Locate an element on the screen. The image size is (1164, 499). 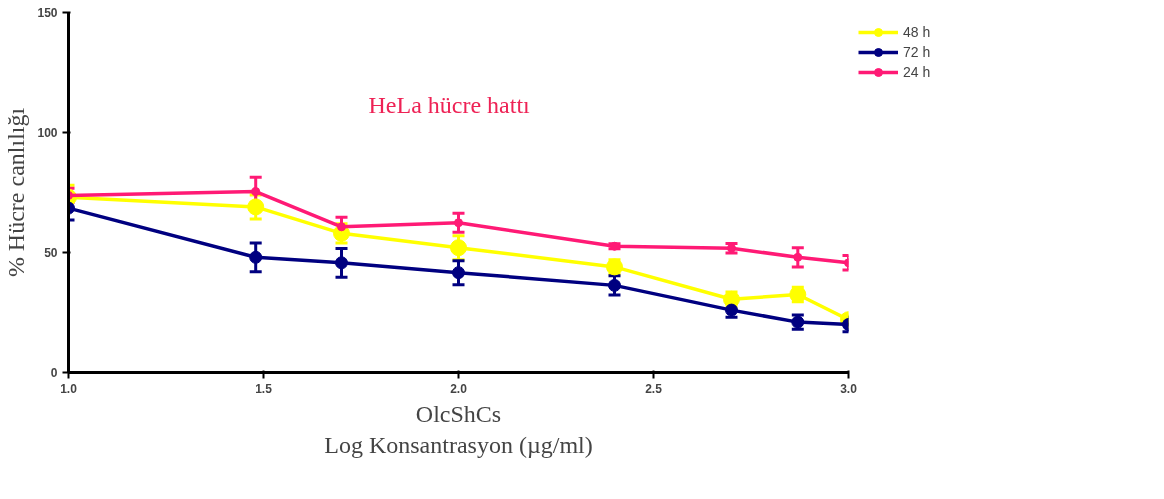
x-tick-label: 2.5 is located at coordinates (654, 388).